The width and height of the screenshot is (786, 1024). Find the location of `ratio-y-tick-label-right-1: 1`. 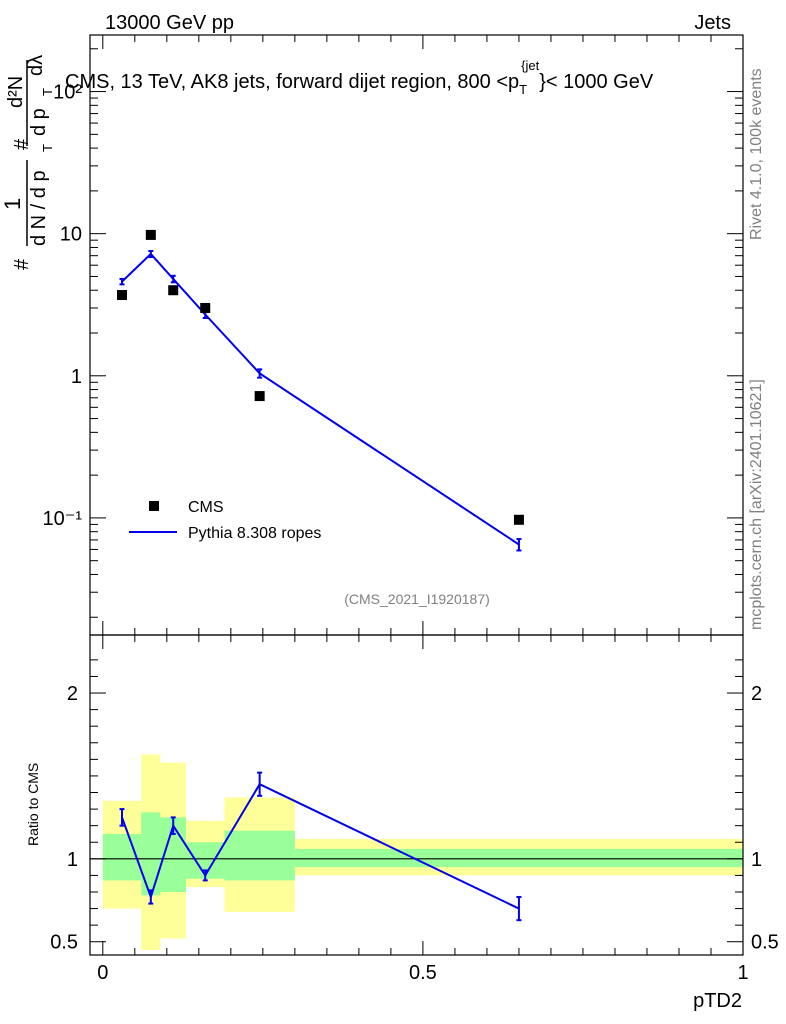

ratio-y-tick-label-right-1: 1 is located at coordinates (756, 860).